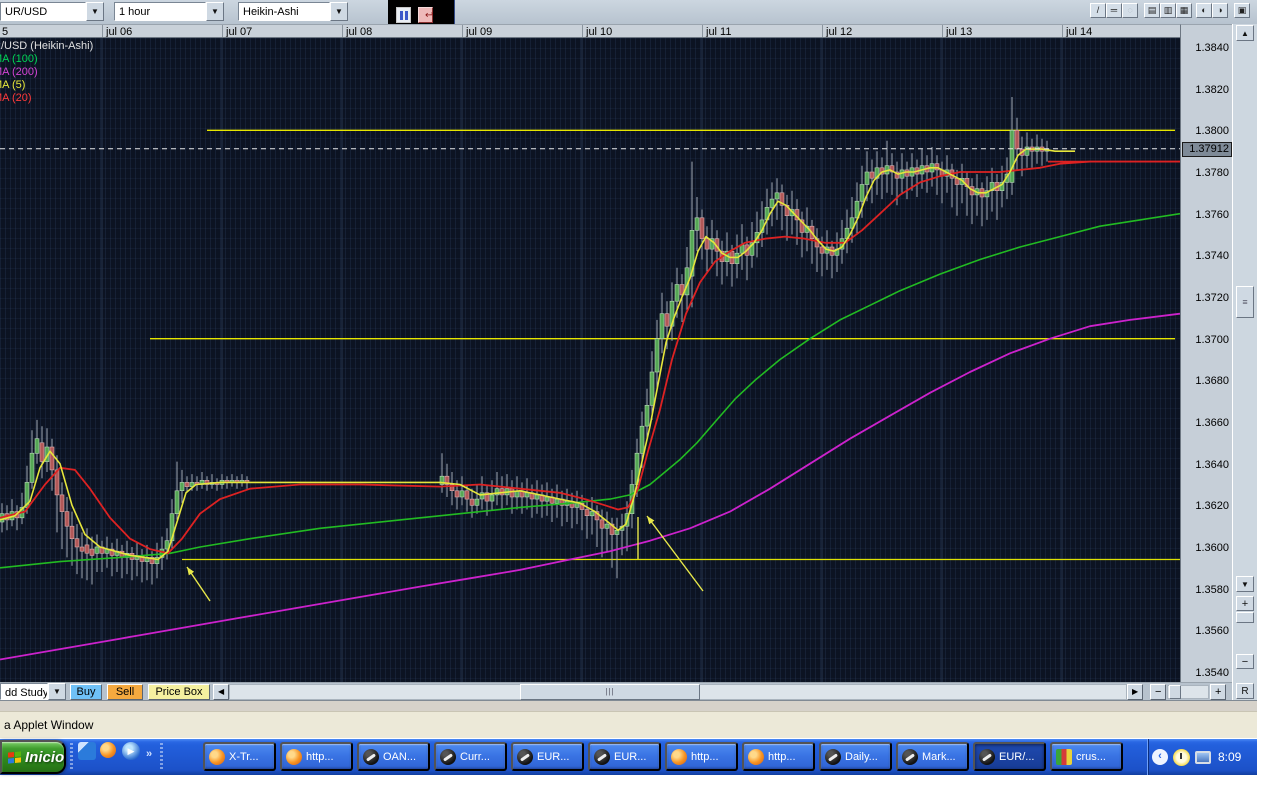 The image size is (1280, 800). What do you see at coordinates (43, 11) in the screenshot?
I see `symbol-combo-value: UR/USD` at bounding box center [43, 11].